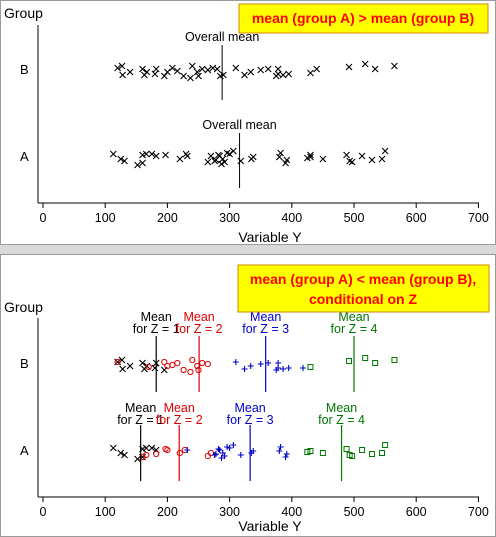 The image size is (496, 537). Describe the element at coordinates (264, 214) in the screenshot. I see `top-x-ticks: 0 100 200 300 400 500 600 700` at that location.